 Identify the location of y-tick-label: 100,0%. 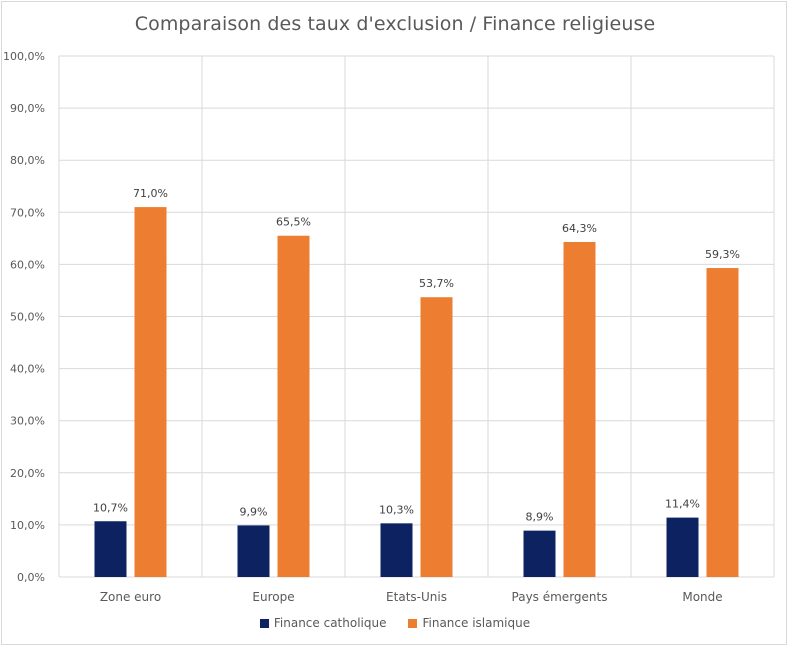
(24, 56).